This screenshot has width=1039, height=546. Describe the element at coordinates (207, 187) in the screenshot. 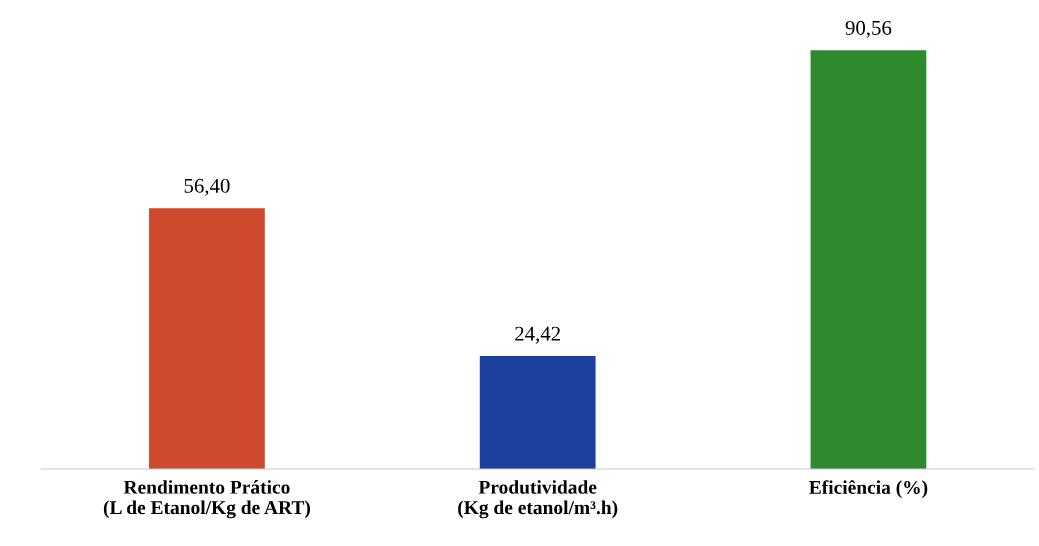

I see `data-label: 56,40` at that location.